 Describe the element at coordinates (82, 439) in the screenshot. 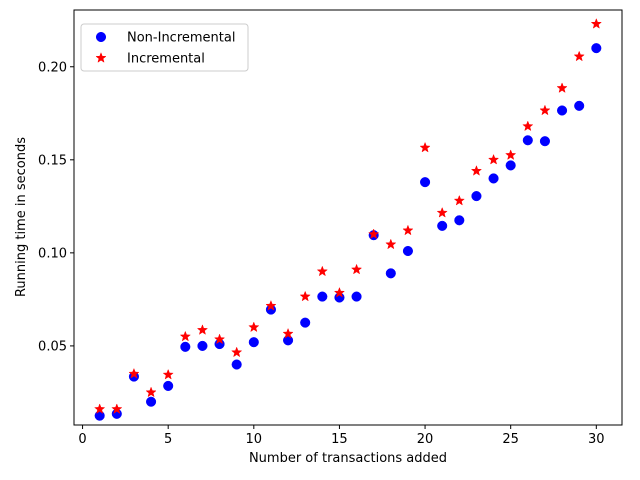

I see `x-tick-label: 0` at that location.